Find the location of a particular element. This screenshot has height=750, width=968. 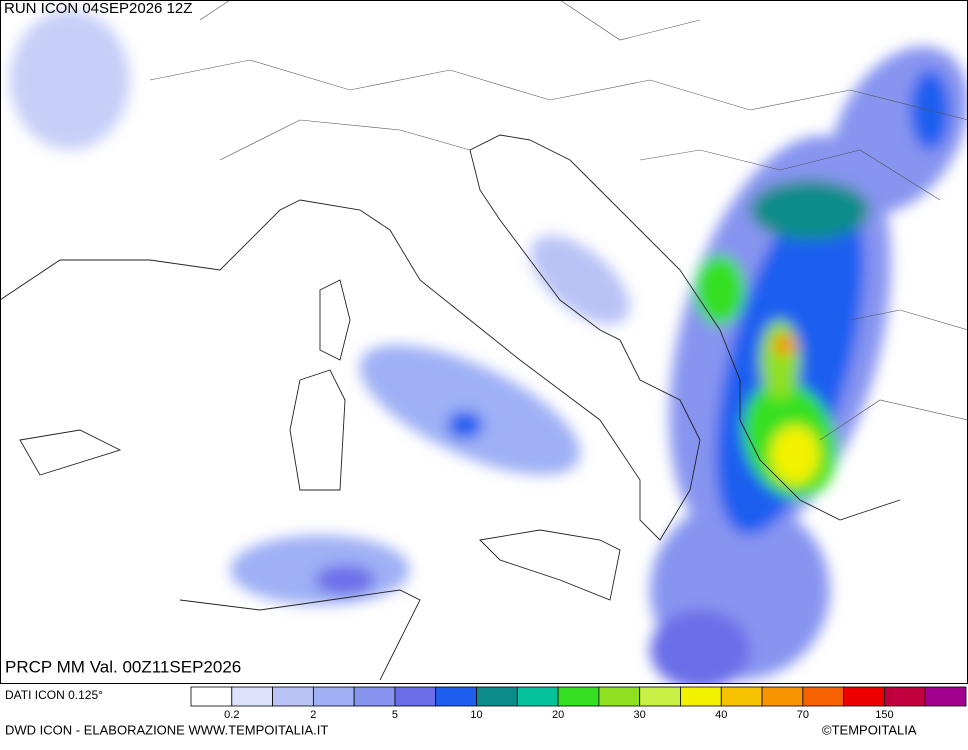

legend-tick-label: 5 is located at coordinates (395, 715).